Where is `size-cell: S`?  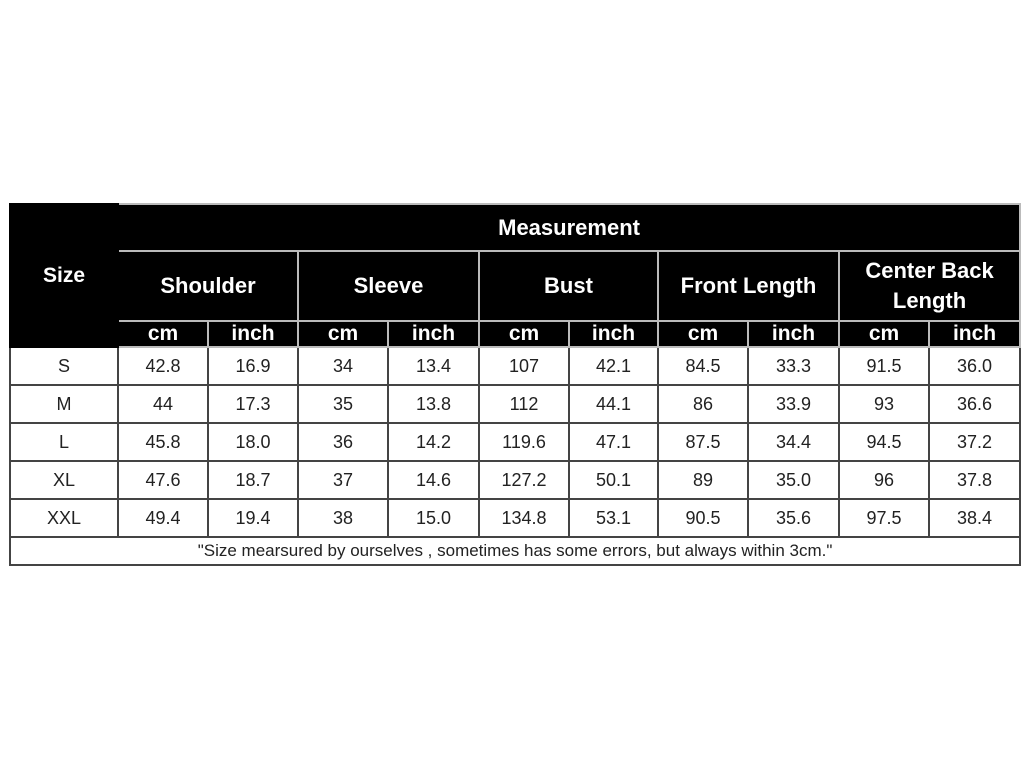
size-cell: S is located at coordinates (64, 366).